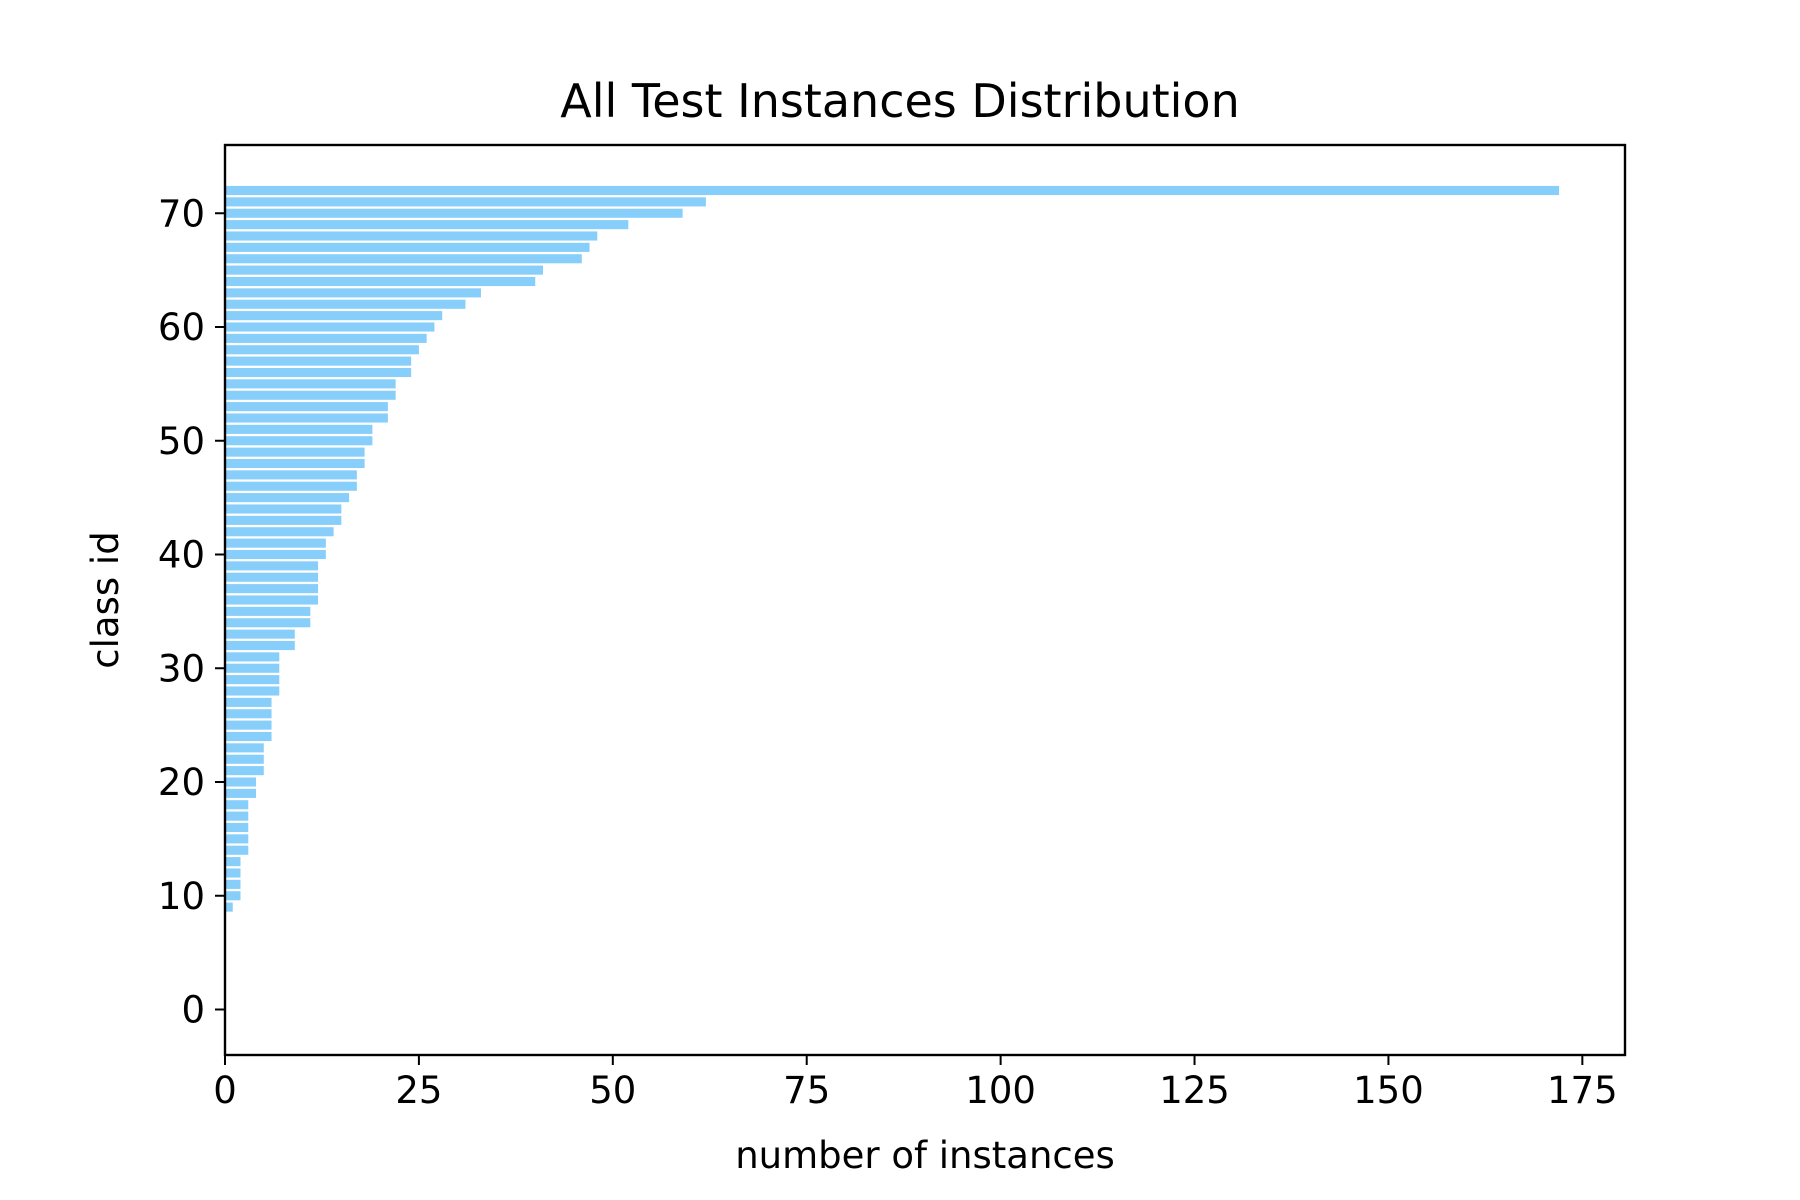 This screenshot has width=1800, height=1200. Describe the element at coordinates (1000, 1090) in the screenshot. I see `x-tick-label-100: 100` at that location.